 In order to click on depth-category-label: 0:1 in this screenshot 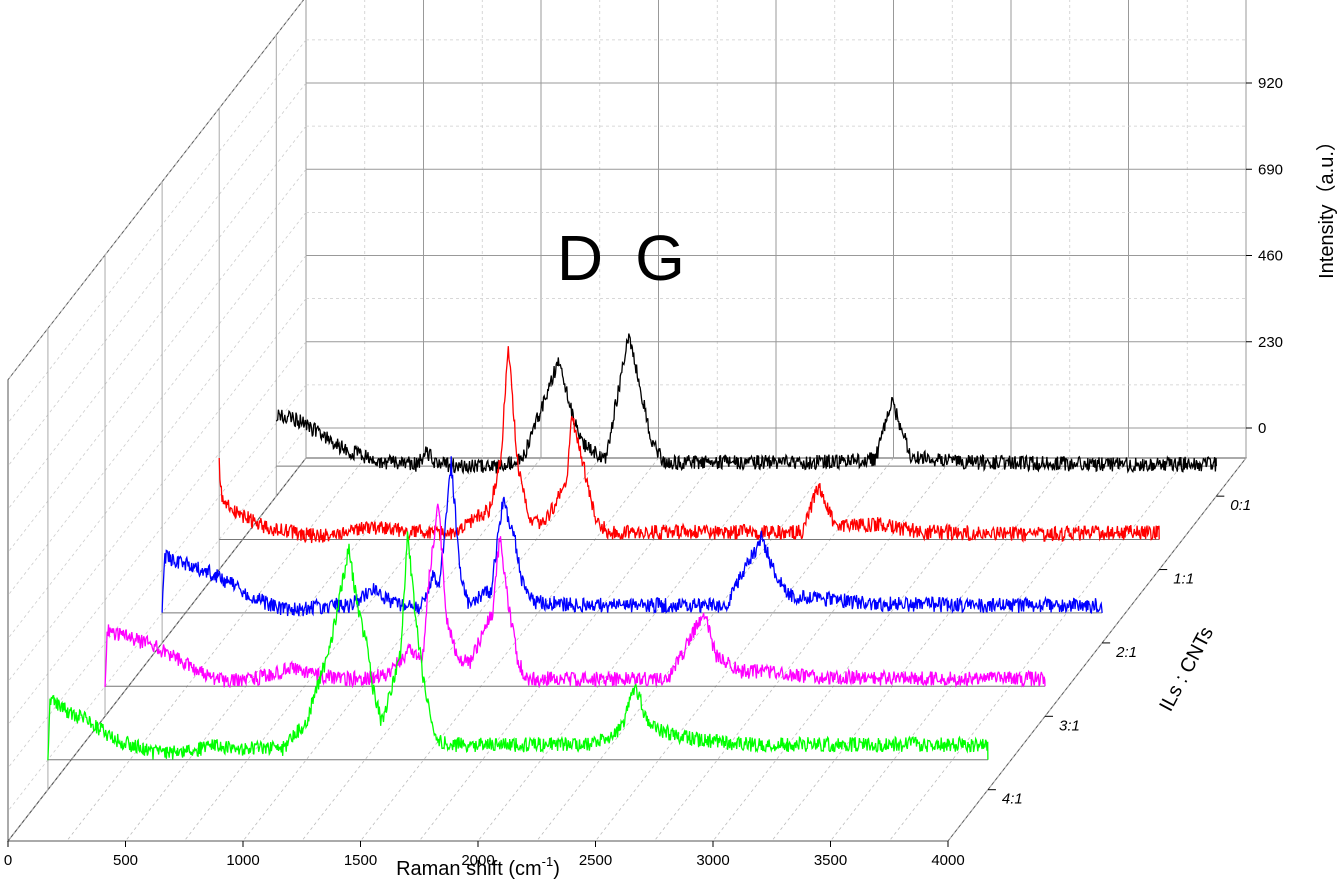, I will do `click(1240, 505)`.